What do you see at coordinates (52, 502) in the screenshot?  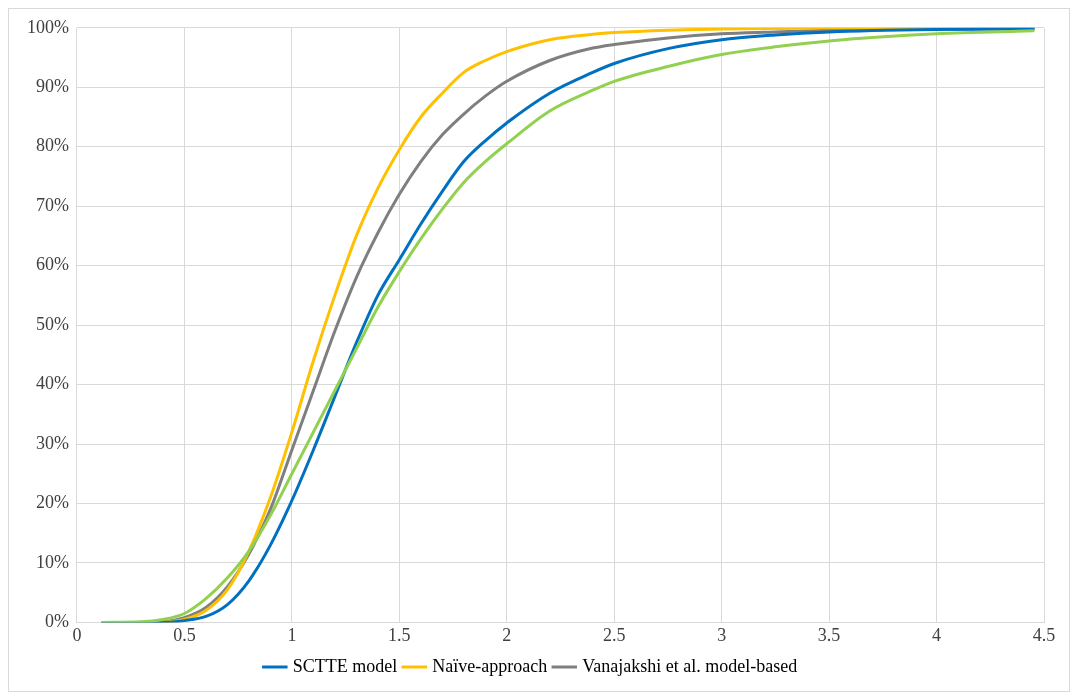 I see `y-tick-label: 20%` at bounding box center [52, 502].